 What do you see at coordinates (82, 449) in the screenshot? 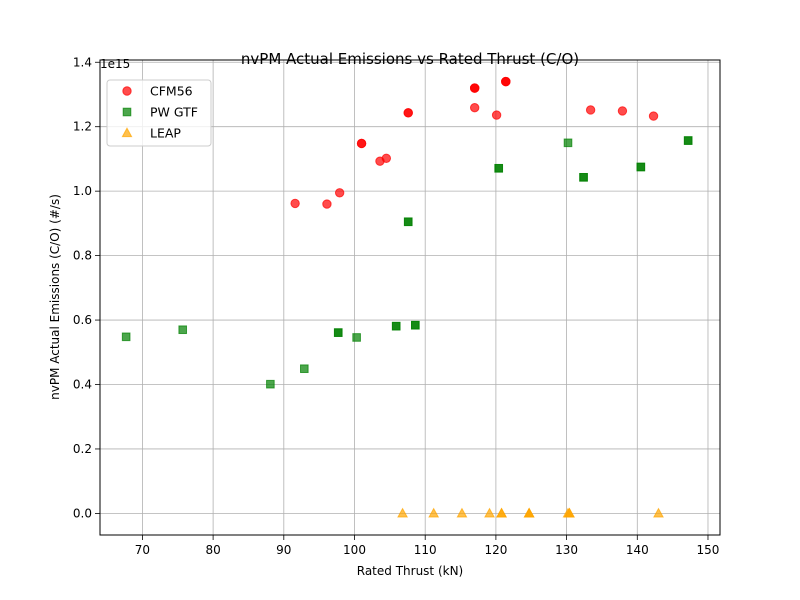
I see `y-tick-label: 0.2` at bounding box center [82, 449].